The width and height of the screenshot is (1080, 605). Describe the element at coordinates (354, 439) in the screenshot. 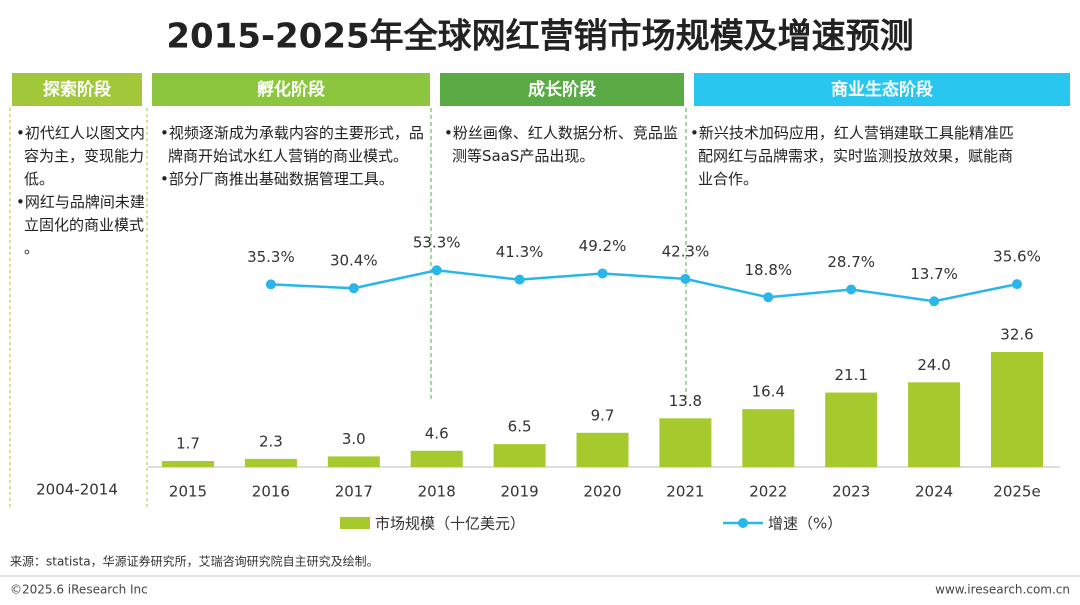

I see `bar-label: 3.0` at that location.